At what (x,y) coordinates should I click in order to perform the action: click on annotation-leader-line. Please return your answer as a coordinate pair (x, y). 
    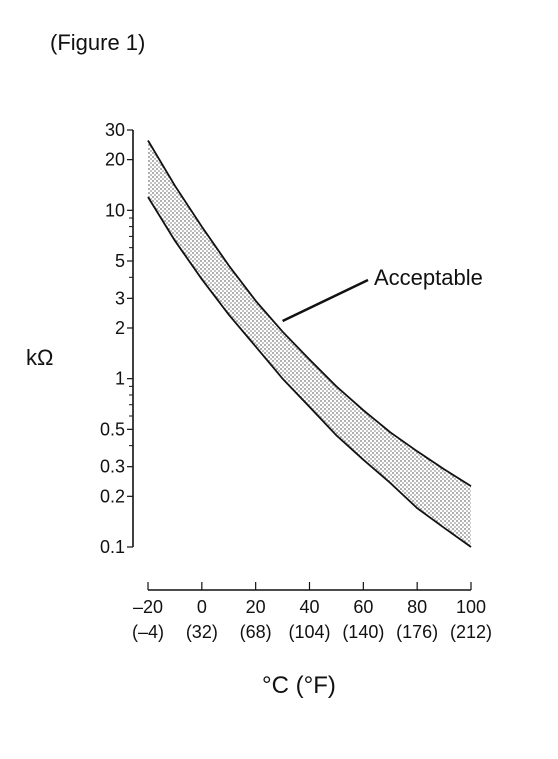
    Looking at the image, I should click on (325, 300).